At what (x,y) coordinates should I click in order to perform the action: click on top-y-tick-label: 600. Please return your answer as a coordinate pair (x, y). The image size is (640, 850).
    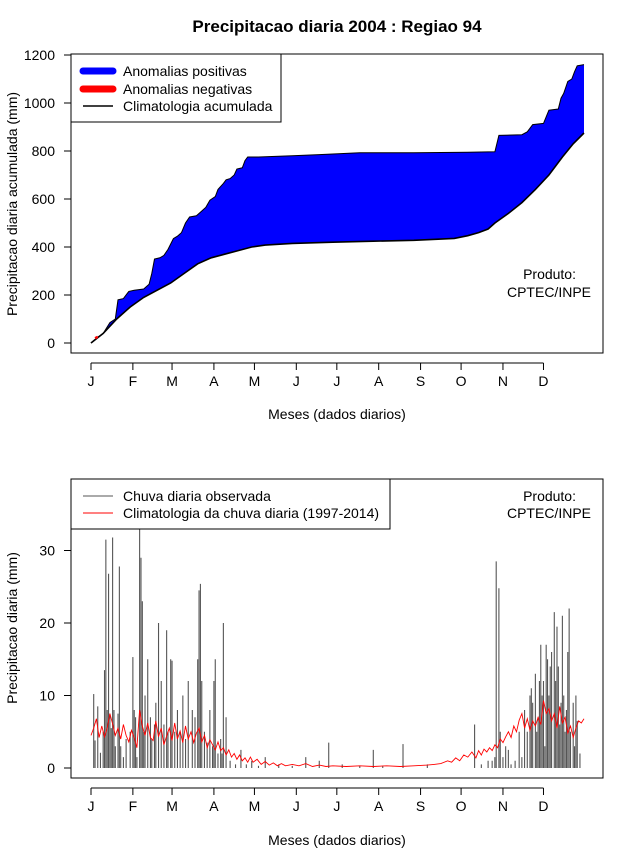
    Looking at the image, I should click on (44, 199).